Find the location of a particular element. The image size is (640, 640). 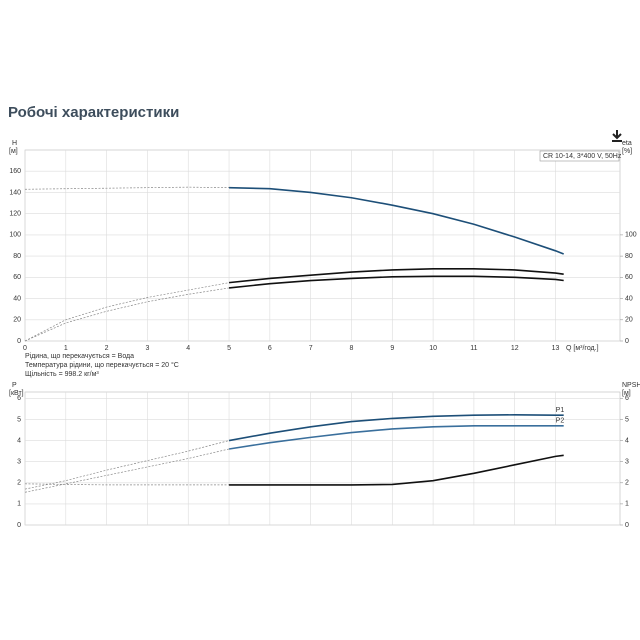

y2-tick-label: 40 is located at coordinates (629, 298).